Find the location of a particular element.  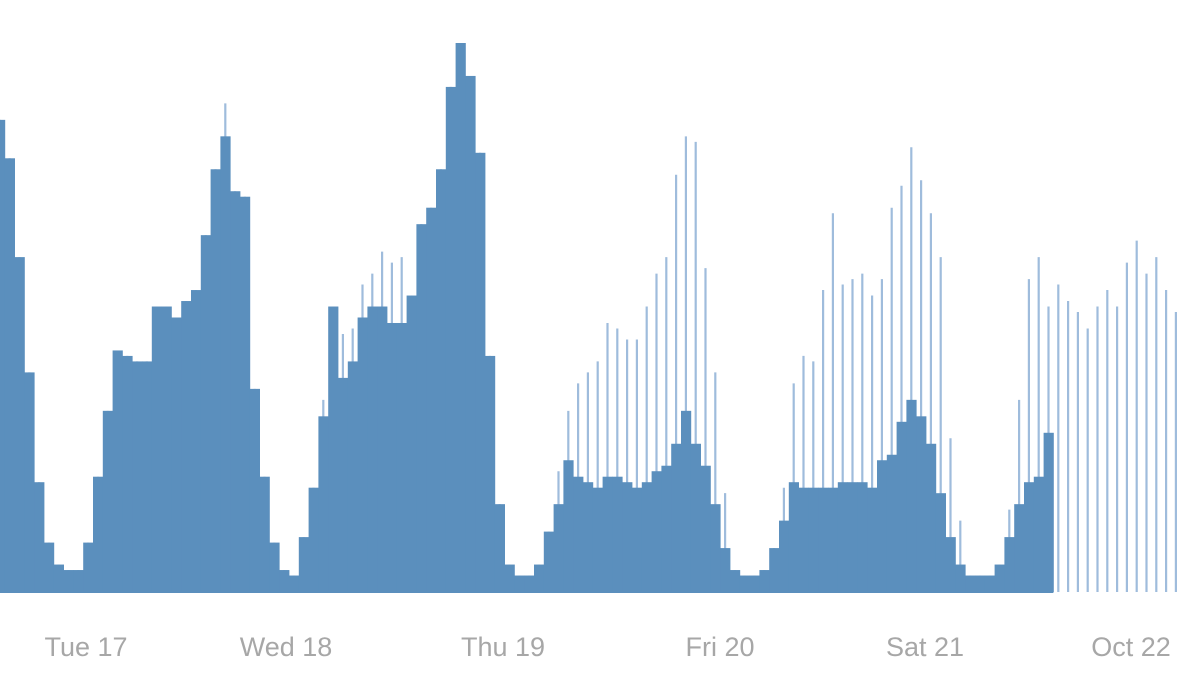

x-tick-label: Tue 17 is located at coordinates (85, 647).